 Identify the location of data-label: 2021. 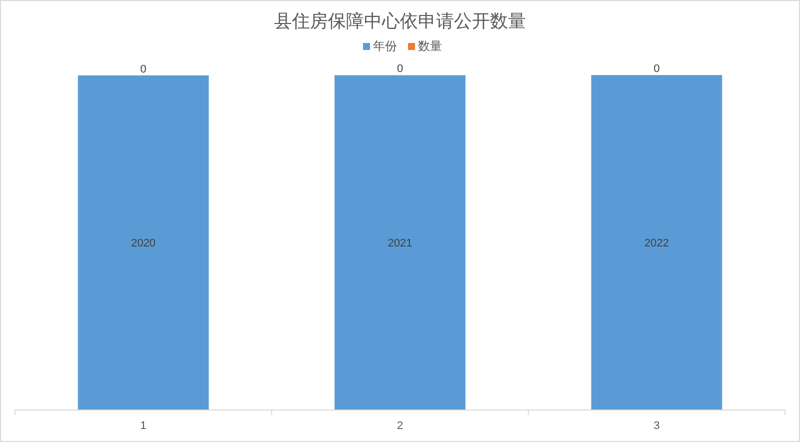
(400, 244).